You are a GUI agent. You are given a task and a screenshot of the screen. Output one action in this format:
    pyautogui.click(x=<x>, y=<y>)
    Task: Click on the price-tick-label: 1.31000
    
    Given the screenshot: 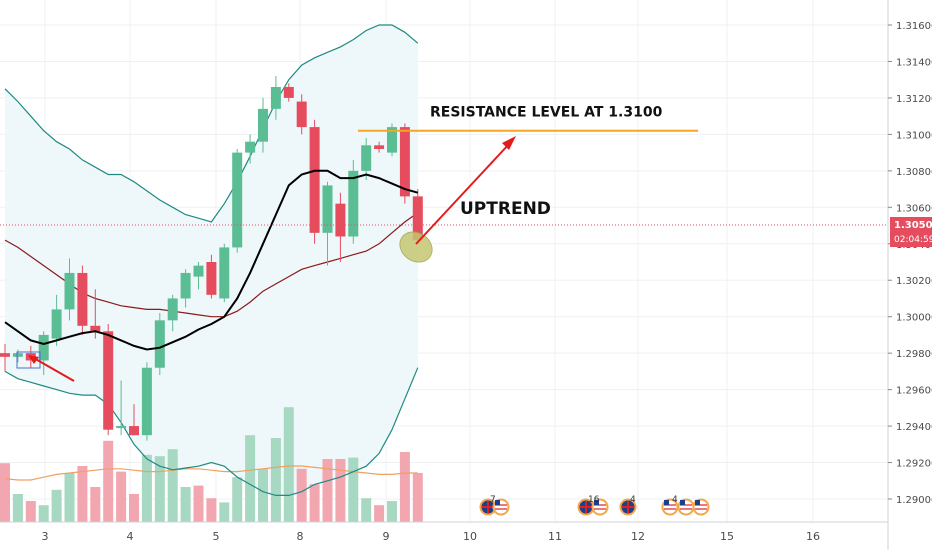 What is the action you would take?
    pyautogui.click(x=914, y=135)
    